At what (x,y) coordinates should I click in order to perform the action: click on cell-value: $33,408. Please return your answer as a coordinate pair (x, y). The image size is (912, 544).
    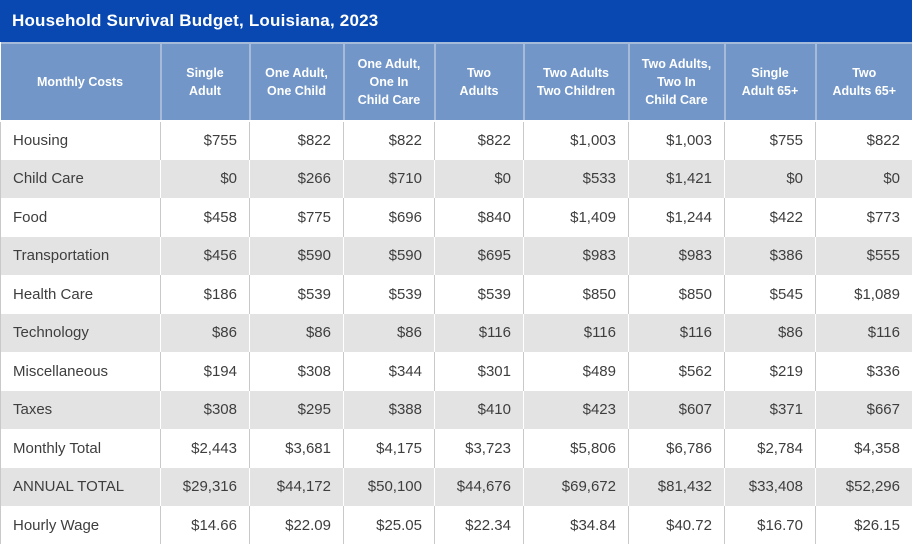
    Looking at the image, I should click on (770, 486).